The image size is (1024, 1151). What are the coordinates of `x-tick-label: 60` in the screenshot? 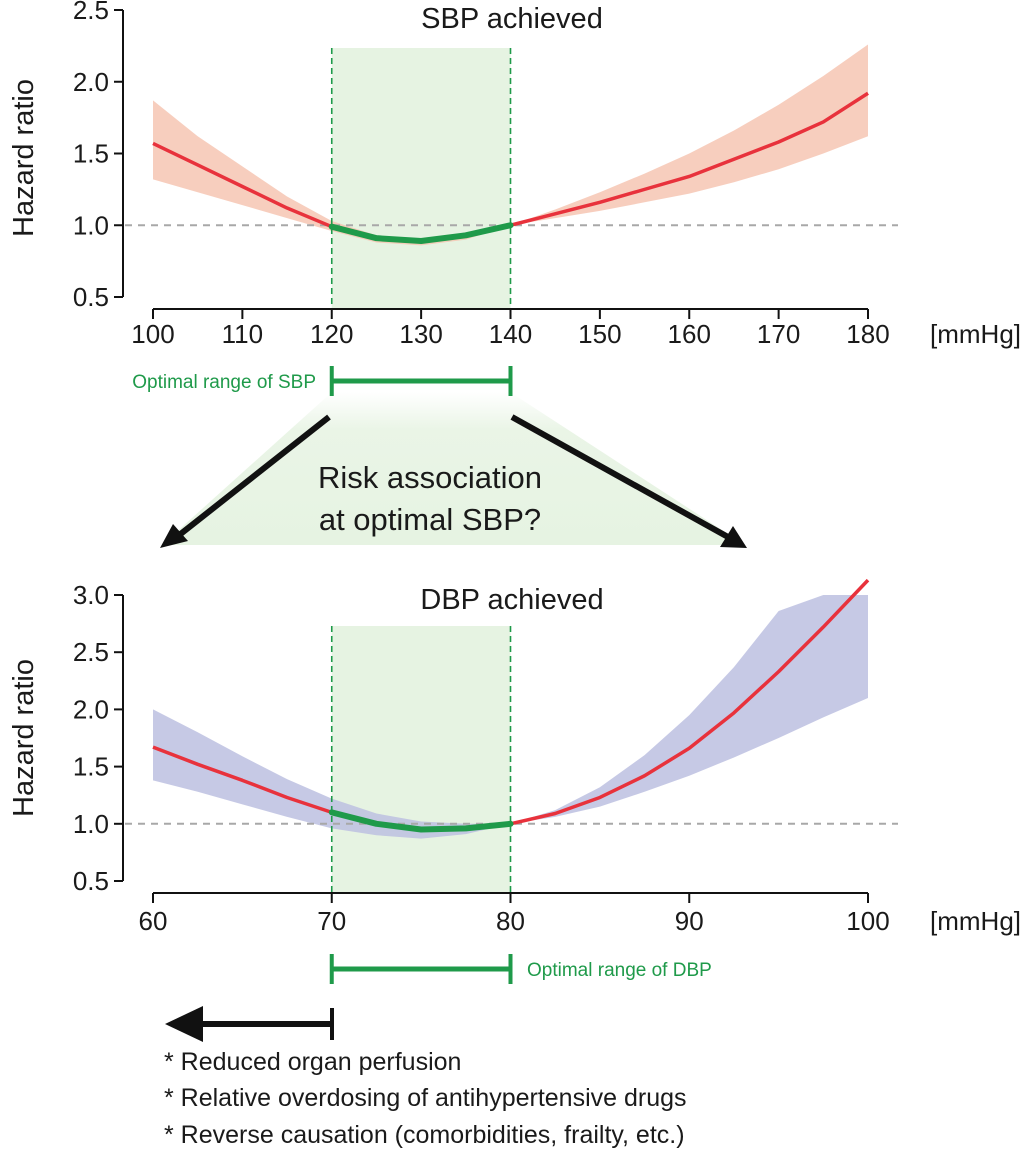 It's located at (153, 921).